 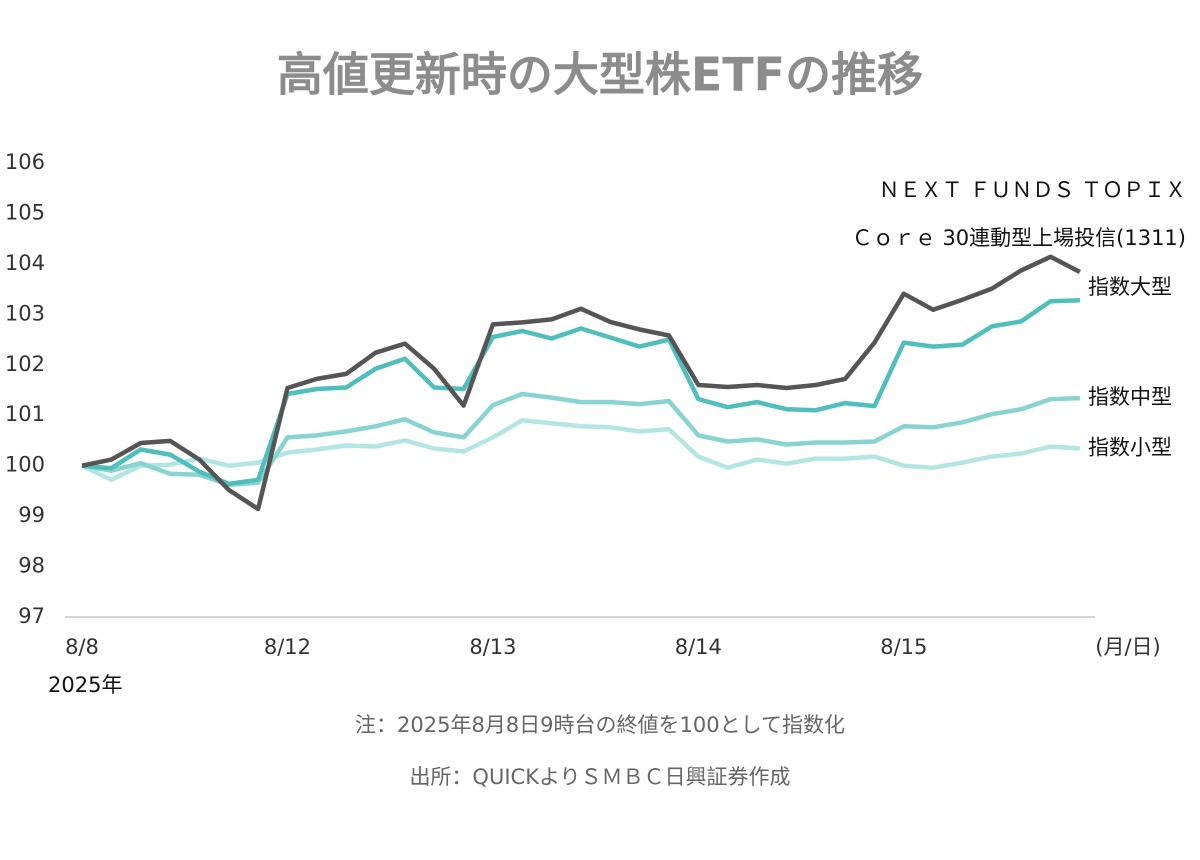 I want to click on y-tick-label: 98, so click(x=31, y=566).